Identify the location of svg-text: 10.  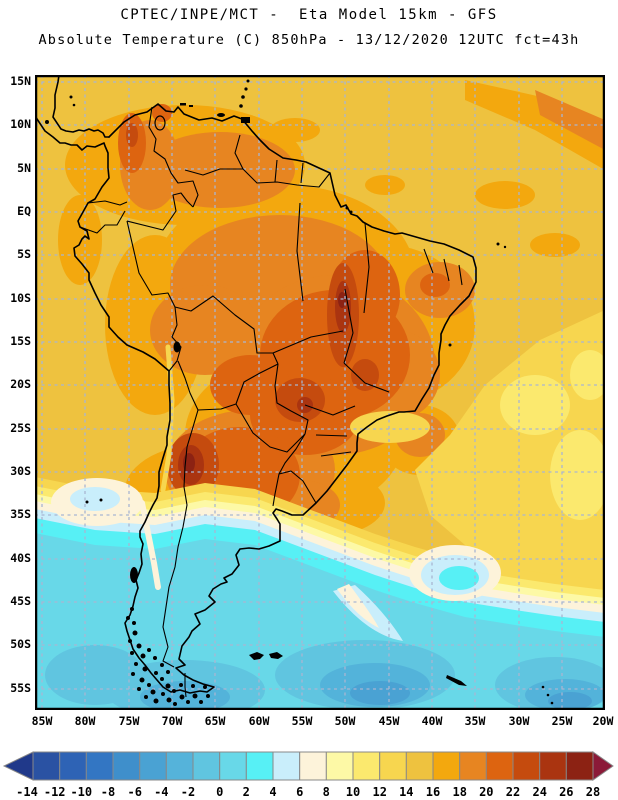
(353, 792).